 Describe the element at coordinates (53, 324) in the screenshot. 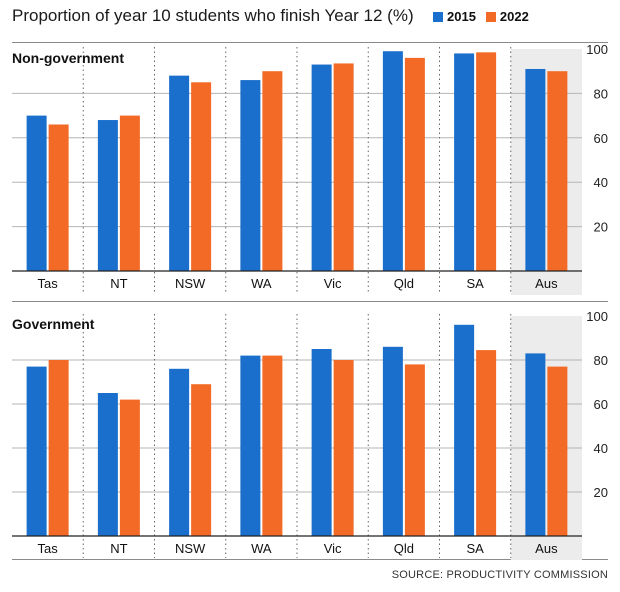

I see `panel-title: Government` at that location.